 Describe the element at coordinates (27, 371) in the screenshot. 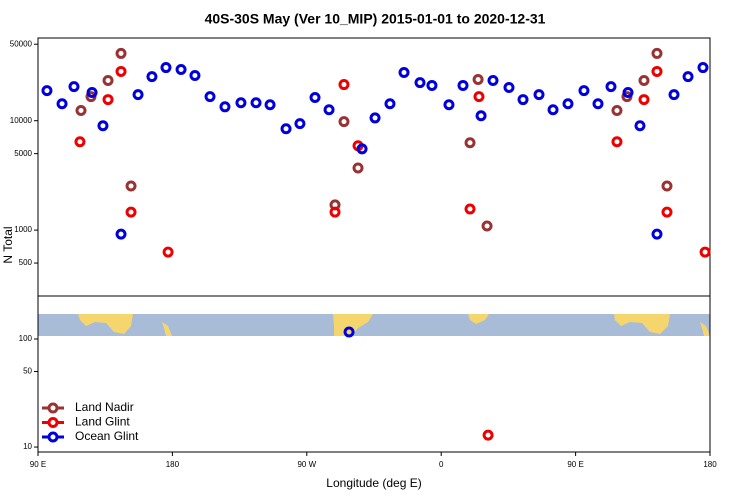

I see `y-tick-label: 50` at that location.